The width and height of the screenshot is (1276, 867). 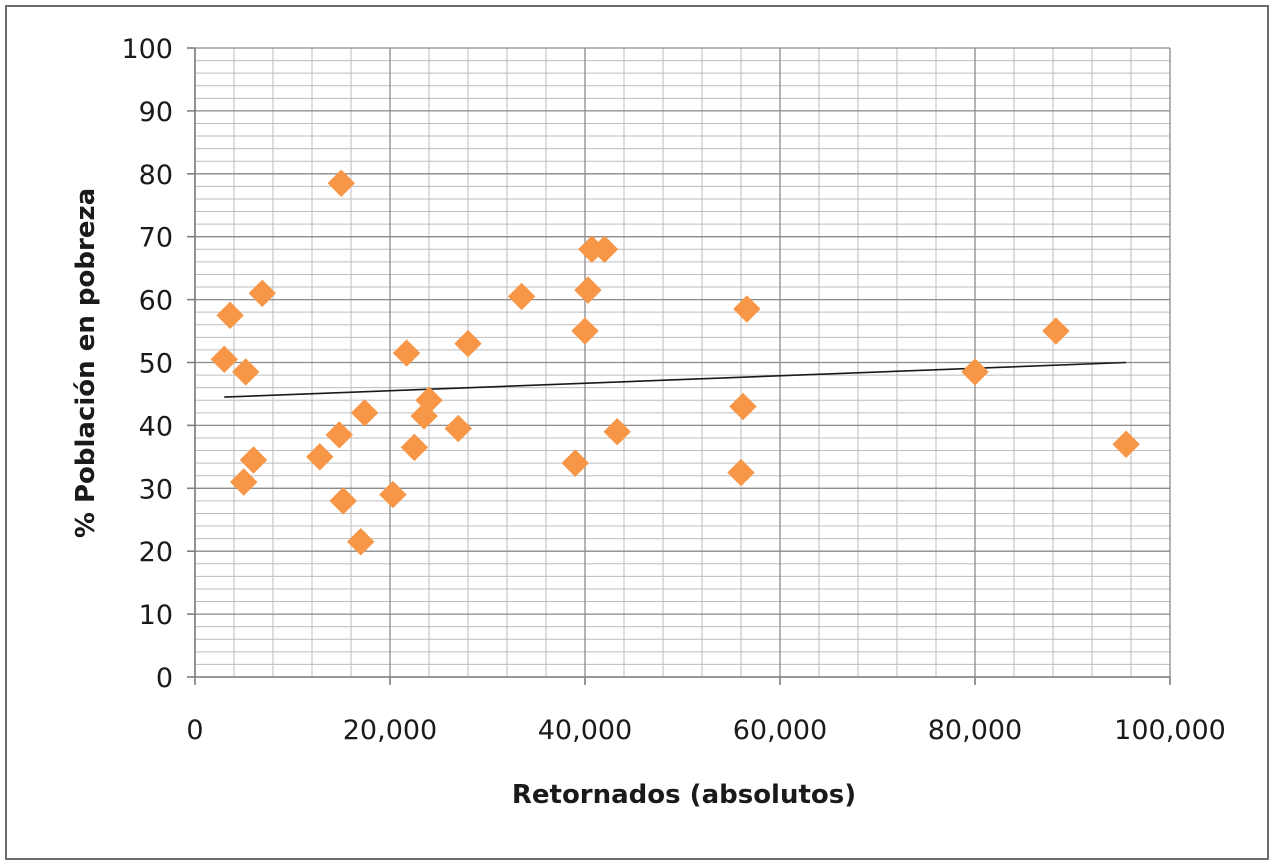 What do you see at coordinates (156, 552) in the screenshot?
I see `y-tick-label: 20` at bounding box center [156, 552].